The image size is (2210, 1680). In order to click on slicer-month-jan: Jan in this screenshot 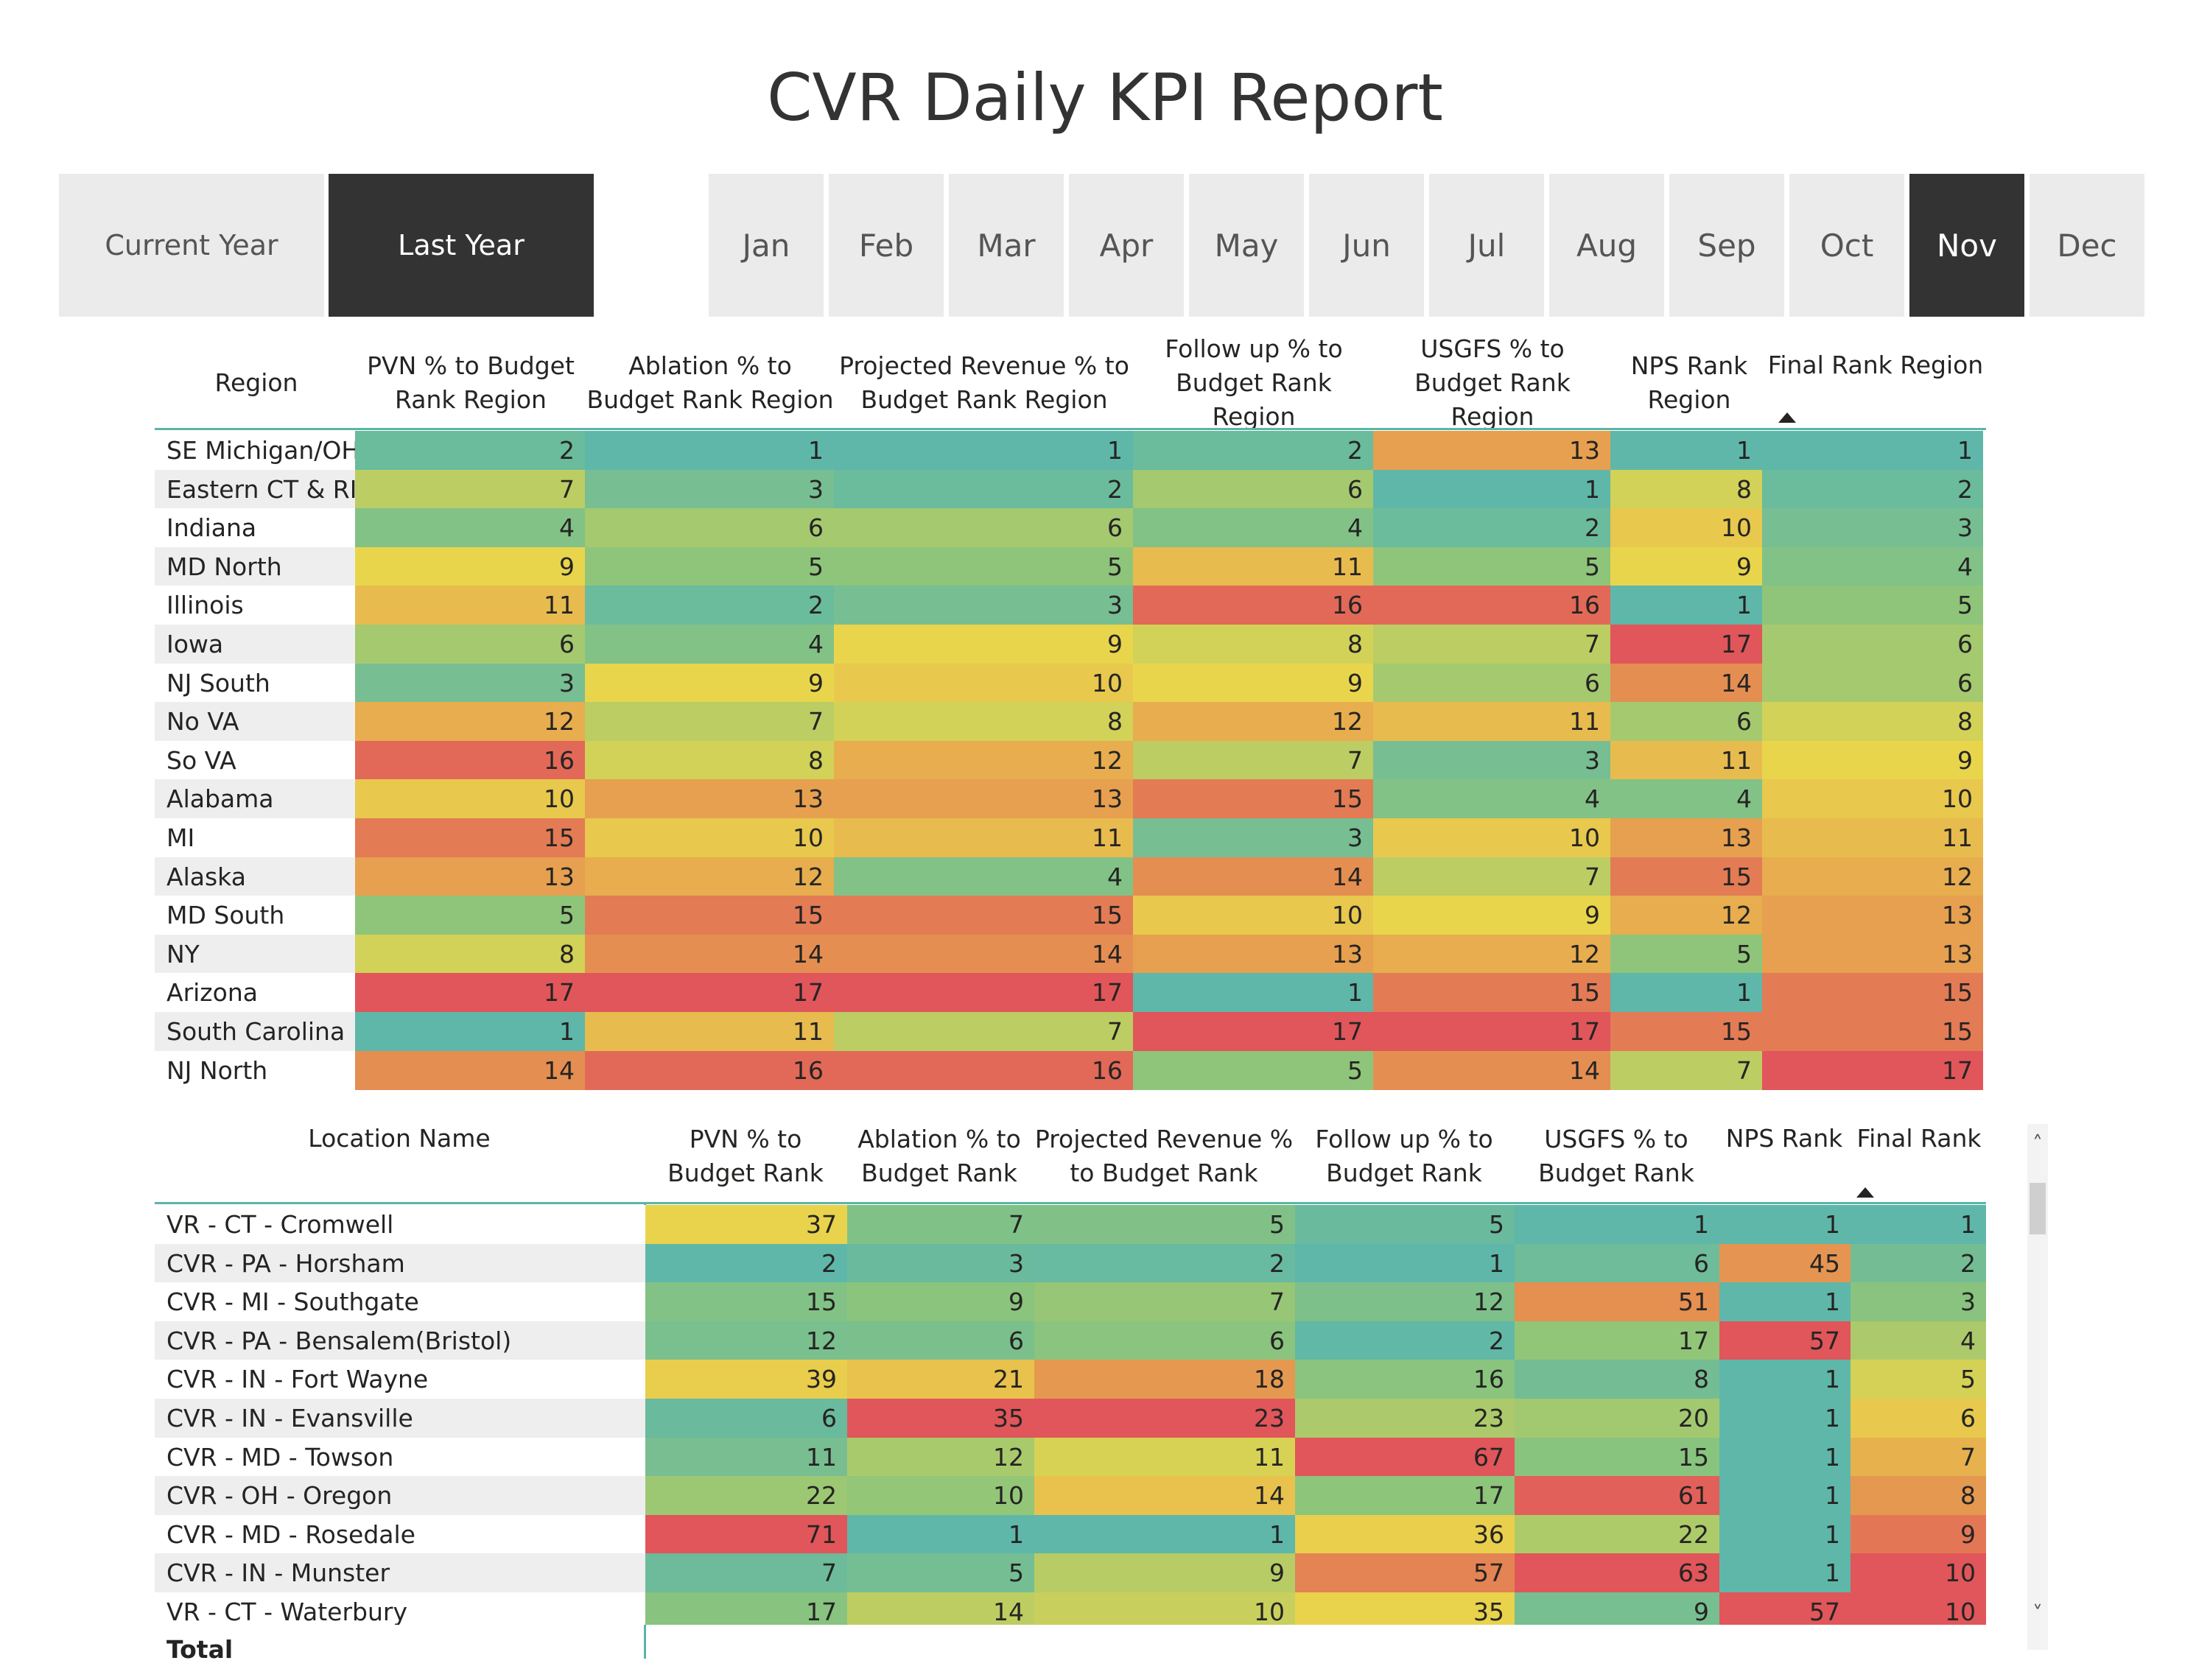, I will do `click(766, 245)`.